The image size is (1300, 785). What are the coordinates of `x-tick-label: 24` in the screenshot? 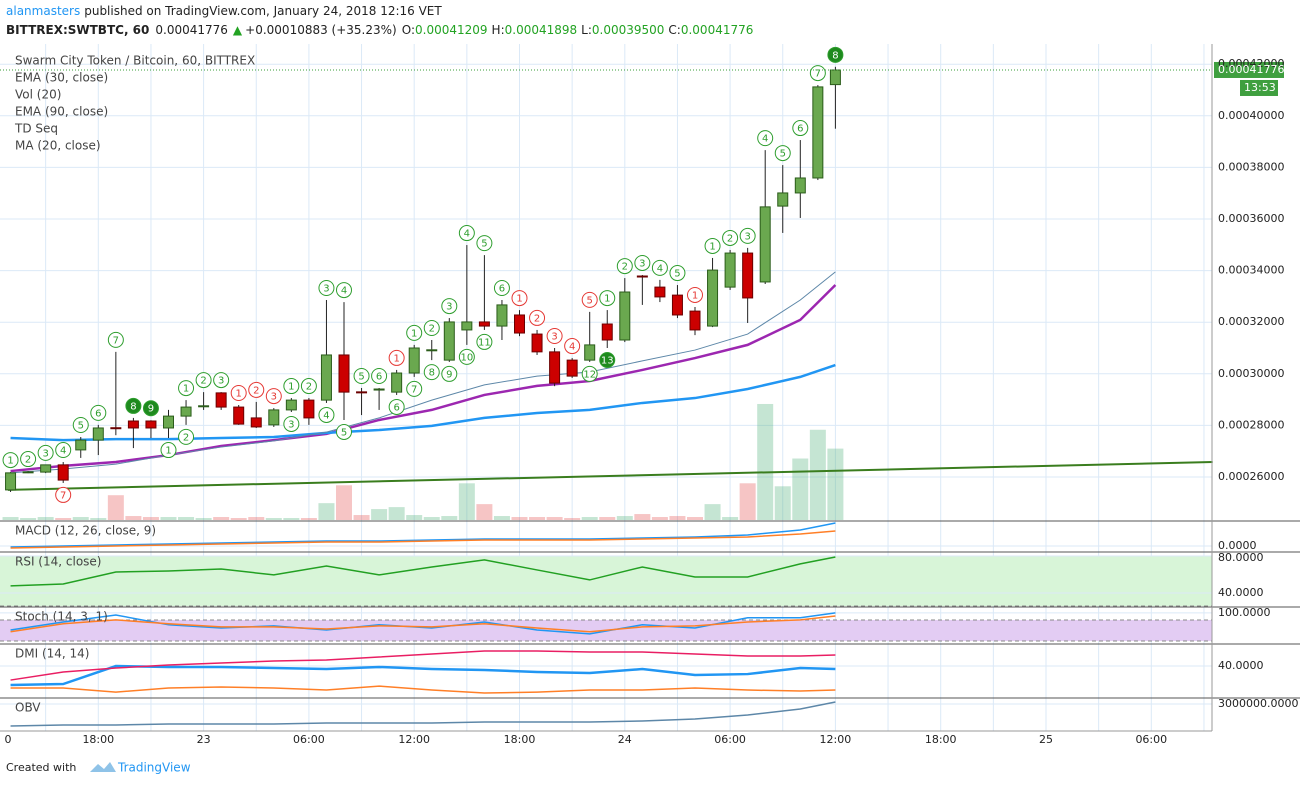 It's located at (625, 739).